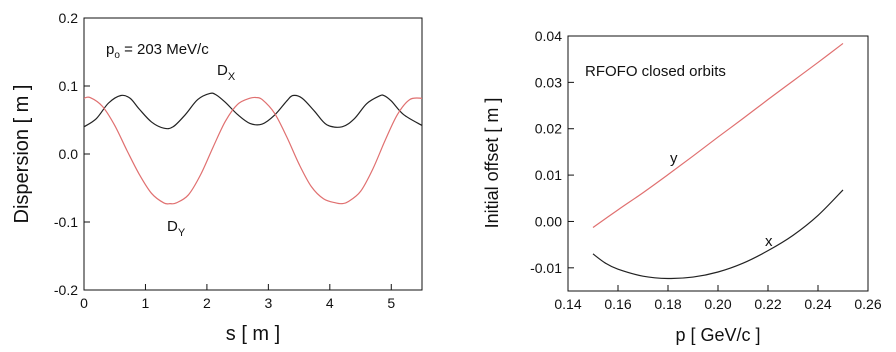  I want to click on closed-orbit-y-tick-label: 0.00, so click(548, 221).